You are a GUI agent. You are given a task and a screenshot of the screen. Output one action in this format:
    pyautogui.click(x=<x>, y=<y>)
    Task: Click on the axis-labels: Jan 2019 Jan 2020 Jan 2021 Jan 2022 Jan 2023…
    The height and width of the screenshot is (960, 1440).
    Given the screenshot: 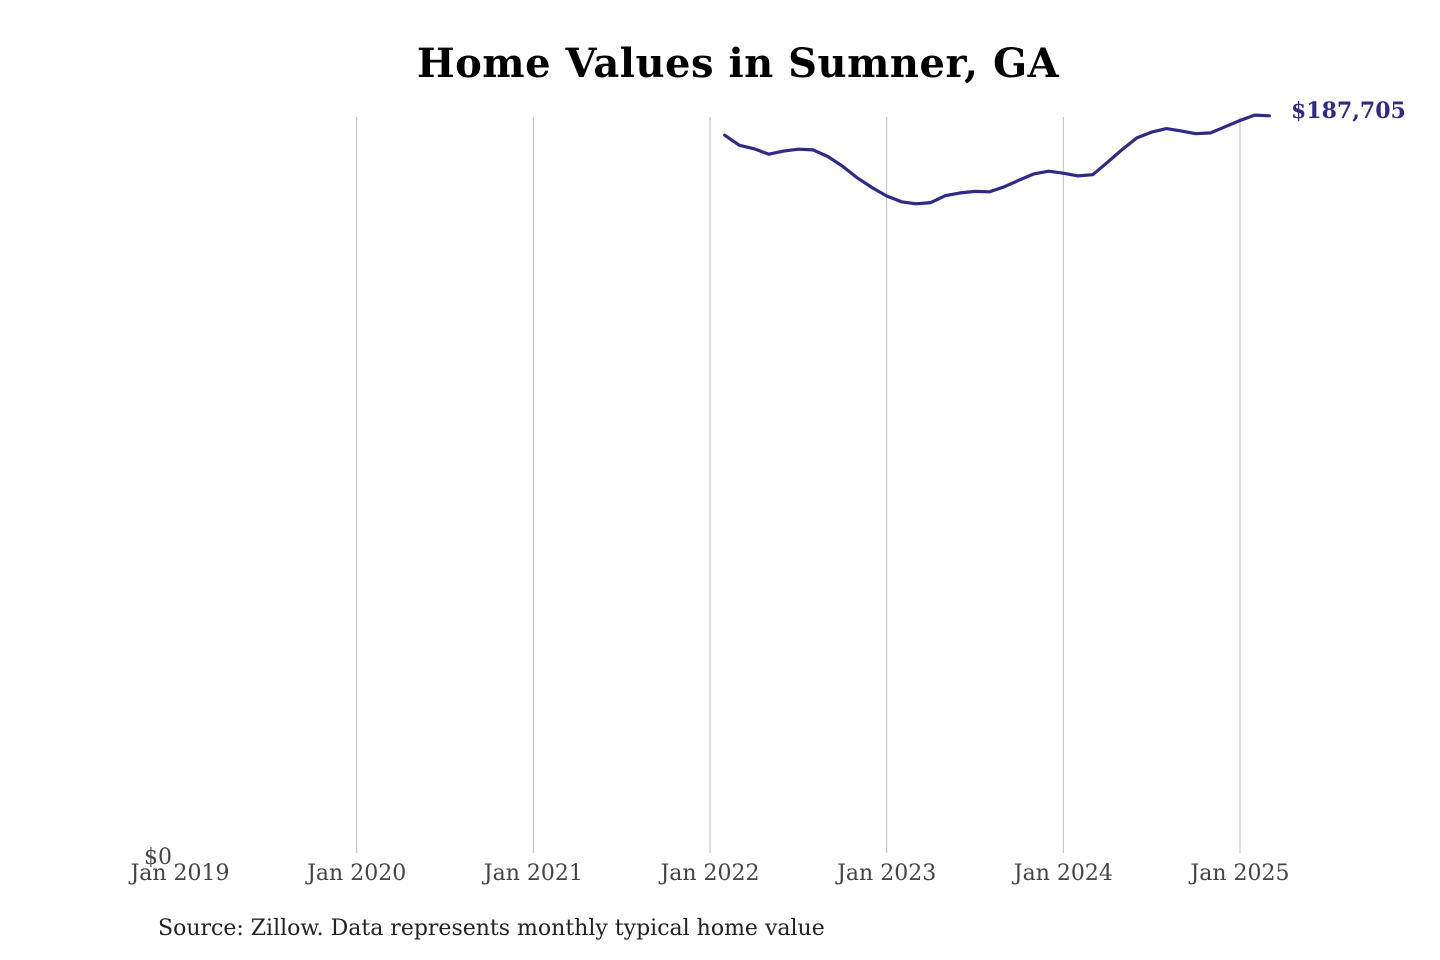 What is the action you would take?
    pyautogui.click(x=708, y=865)
    